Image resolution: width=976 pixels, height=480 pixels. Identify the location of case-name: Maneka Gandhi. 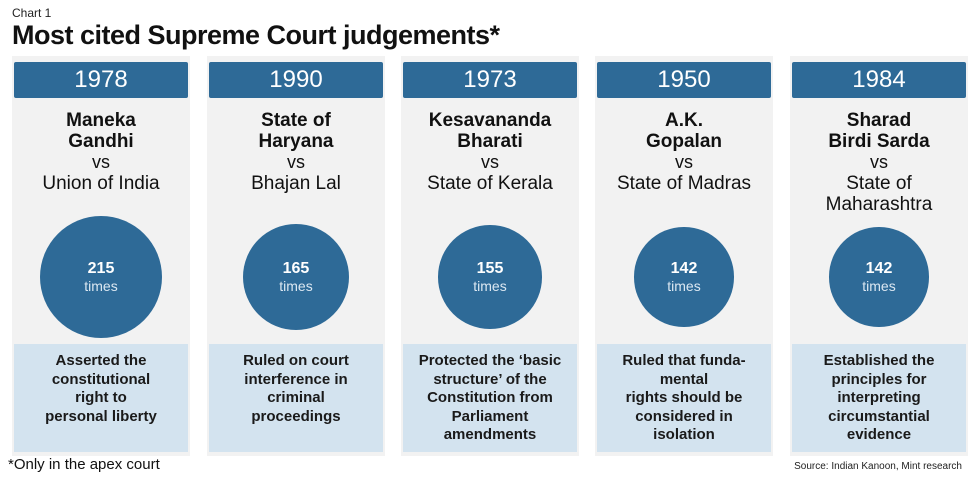
(101, 131).